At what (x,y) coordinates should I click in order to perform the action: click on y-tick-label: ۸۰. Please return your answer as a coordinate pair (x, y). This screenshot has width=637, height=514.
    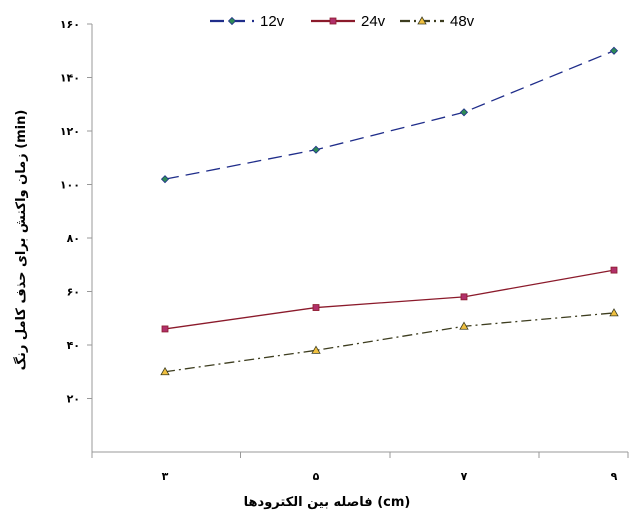
    Looking at the image, I should click on (73, 238).